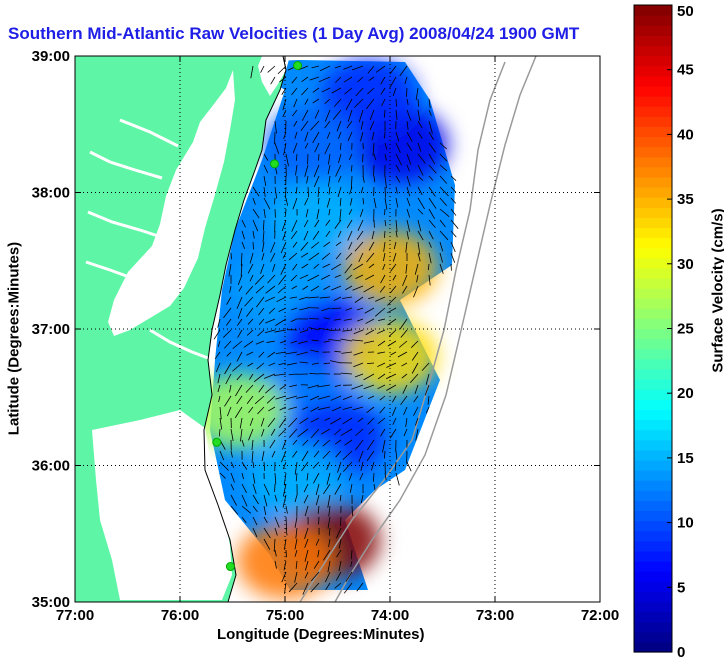 This screenshot has height=659, width=724. I want to click on y-tick-label: 35:00, so click(51, 602).